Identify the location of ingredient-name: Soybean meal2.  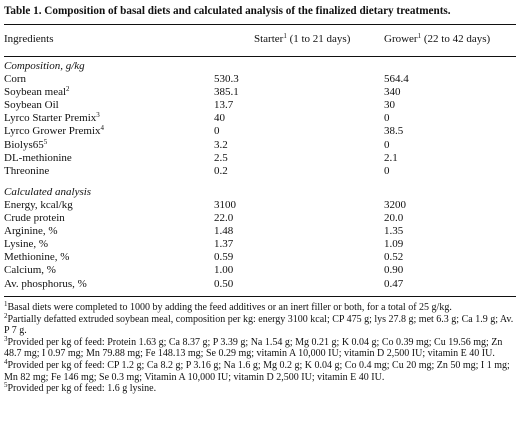
(37, 92).